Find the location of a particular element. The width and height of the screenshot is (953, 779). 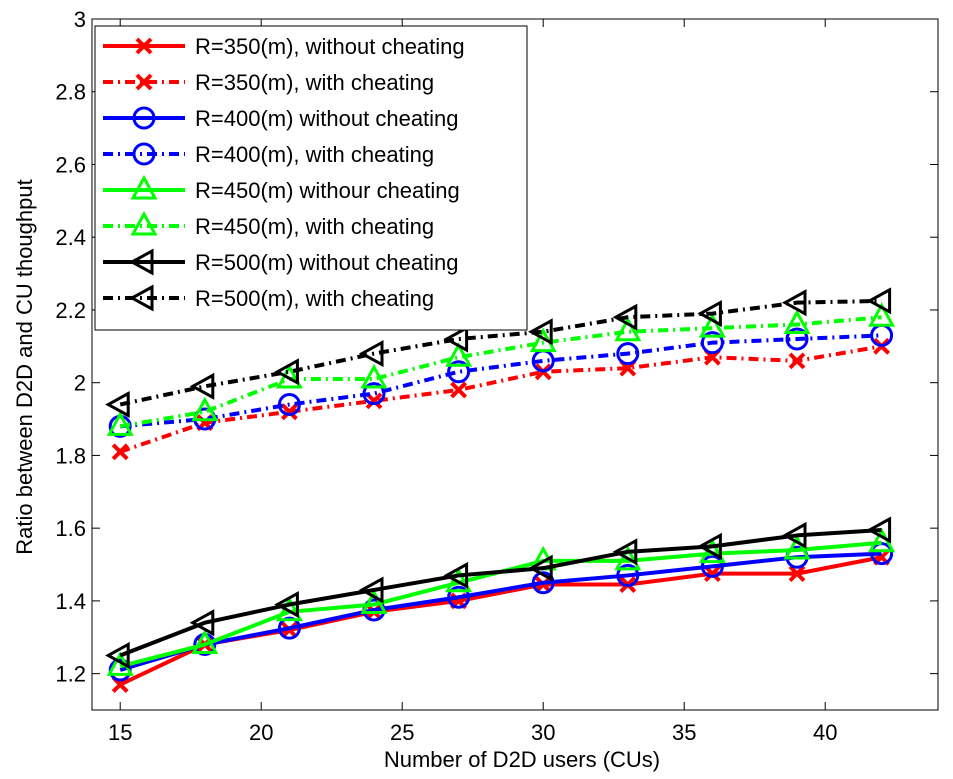

y-tick-label: 2.4 is located at coordinates (70, 237).